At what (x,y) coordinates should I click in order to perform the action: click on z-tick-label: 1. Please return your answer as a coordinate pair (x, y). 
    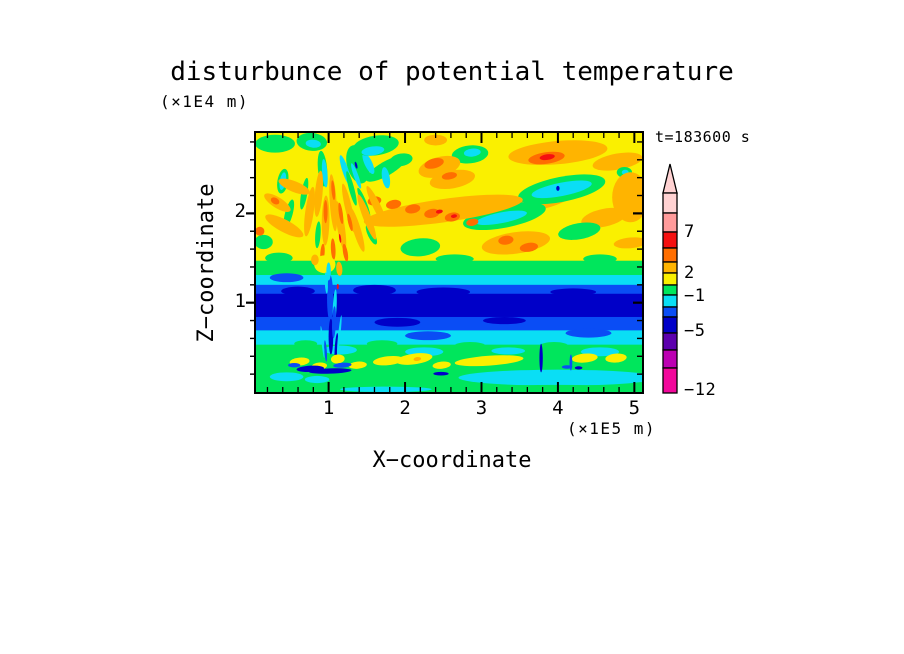
    Looking at the image, I should click on (240, 300).